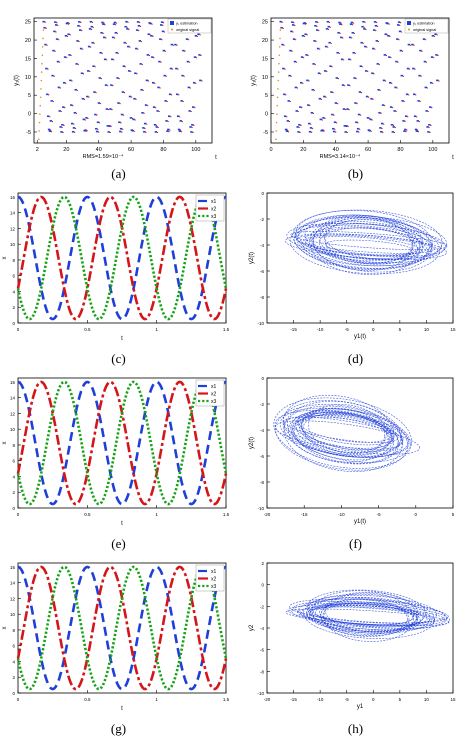 This screenshot has height=742, width=474. I want to click on legend-label-x2: x2, so click(214, 580).